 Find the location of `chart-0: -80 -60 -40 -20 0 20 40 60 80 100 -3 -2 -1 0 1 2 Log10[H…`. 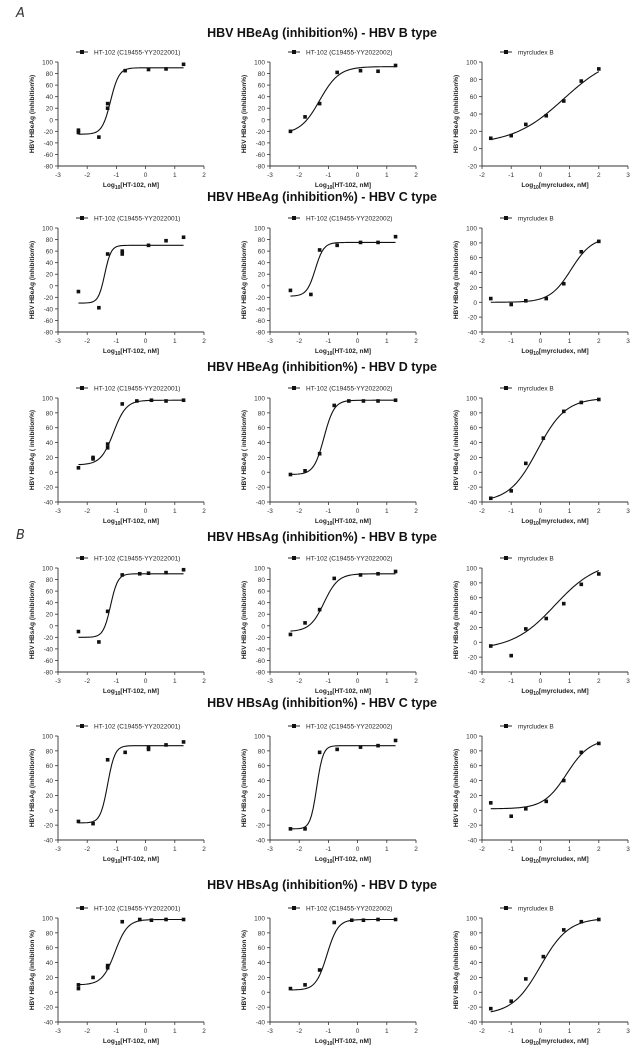

chart-0: -80 -60 -40 -20 0 20 40 60 80 100 -3 -2 -1 0 1 2 Log10[H… is located at coordinates (117, 121).